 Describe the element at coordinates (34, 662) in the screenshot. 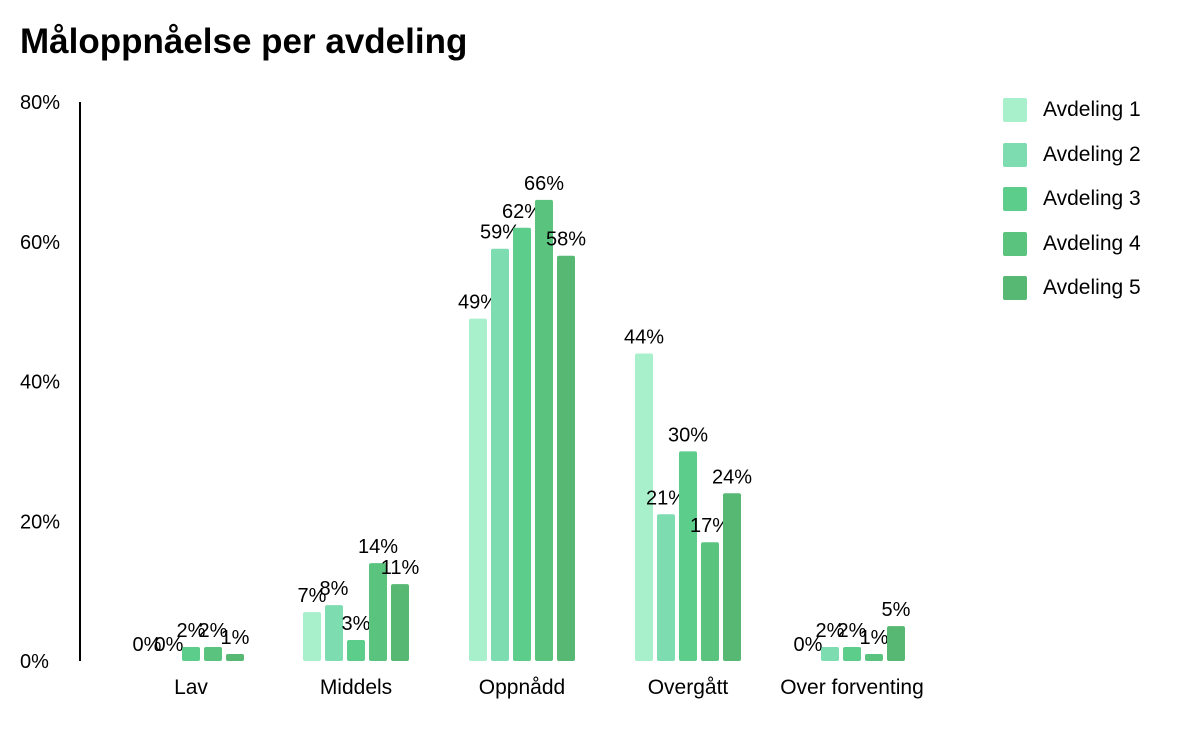

I see `y-tick-label: 0%` at that location.